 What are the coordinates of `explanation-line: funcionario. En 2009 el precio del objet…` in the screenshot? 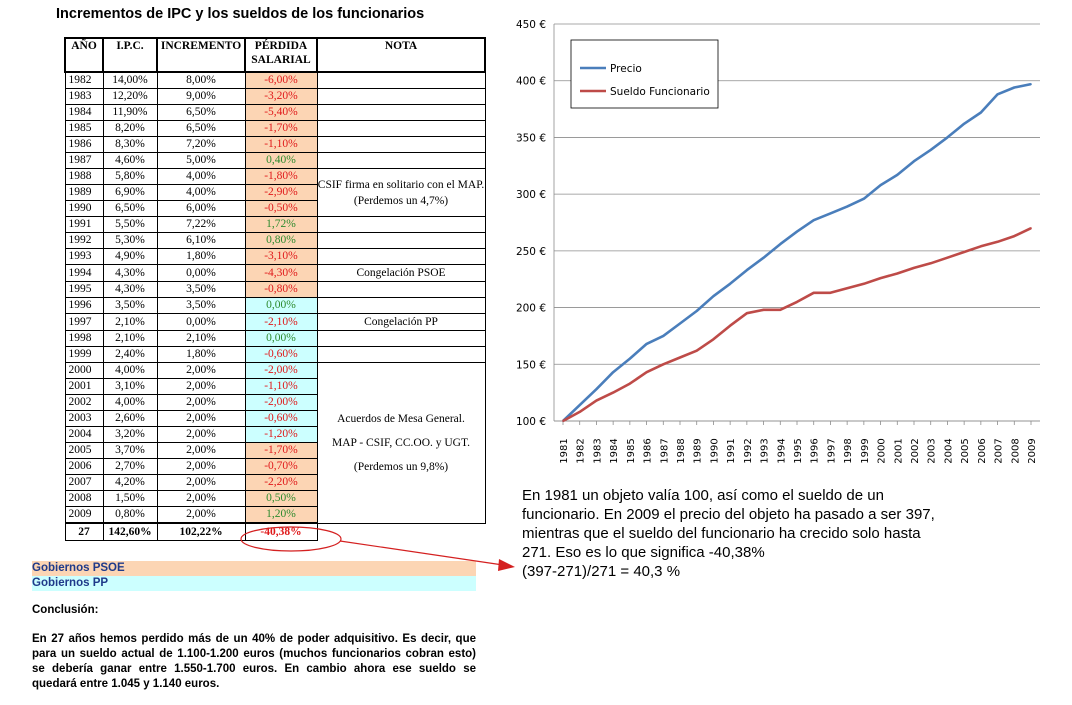 It's located at (728, 514).